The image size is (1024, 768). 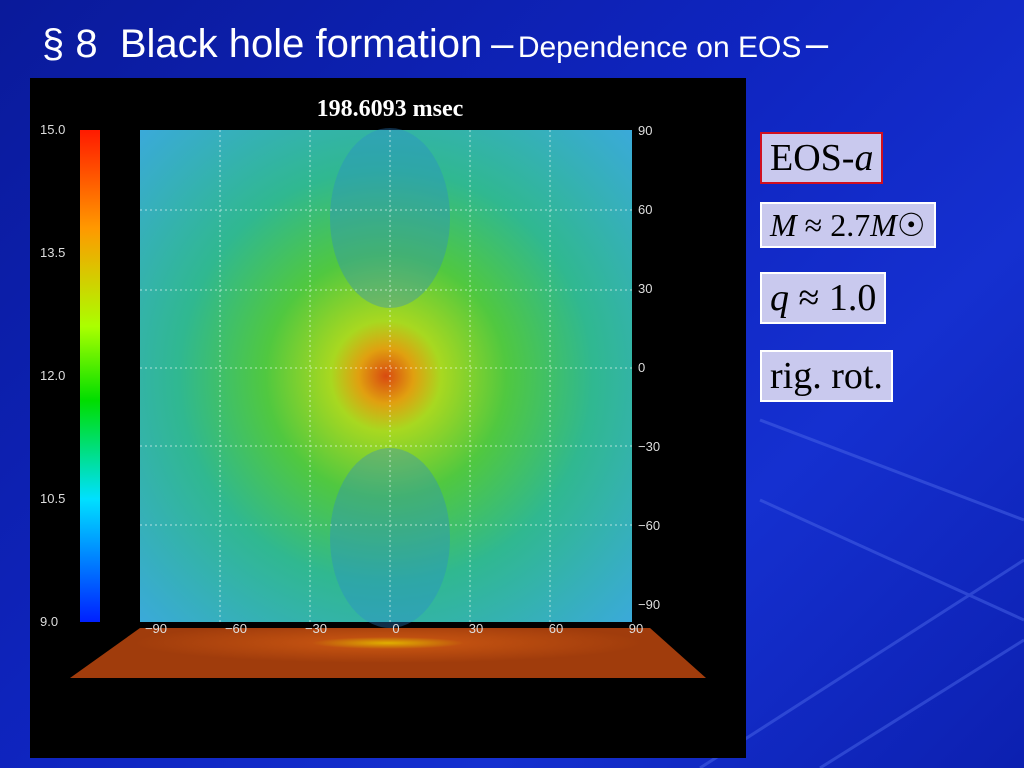 What do you see at coordinates (236, 628) in the screenshot?
I see `x-axis-label: −60` at bounding box center [236, 628].